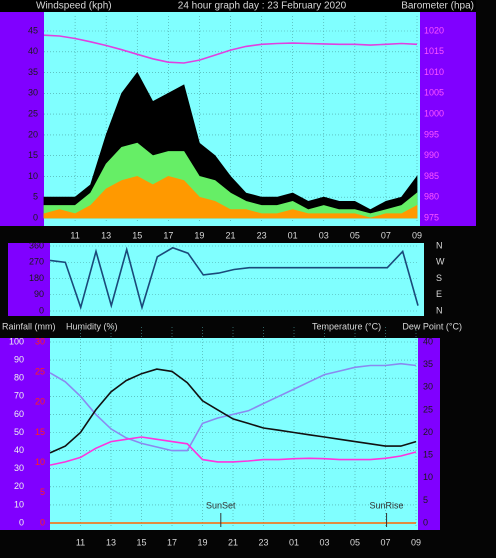  I want to click on y-tick-label: 980, so click(431, 197).